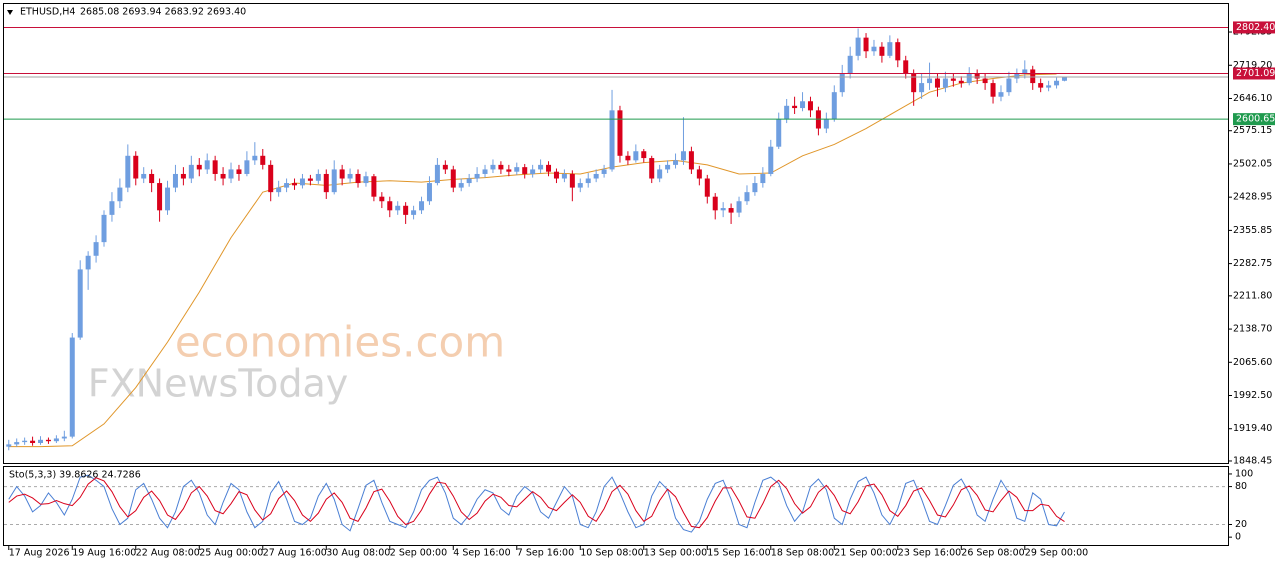  Describe the element at coordinates (10, 12) in the screenshot. I see `menu-arrow` at that location.